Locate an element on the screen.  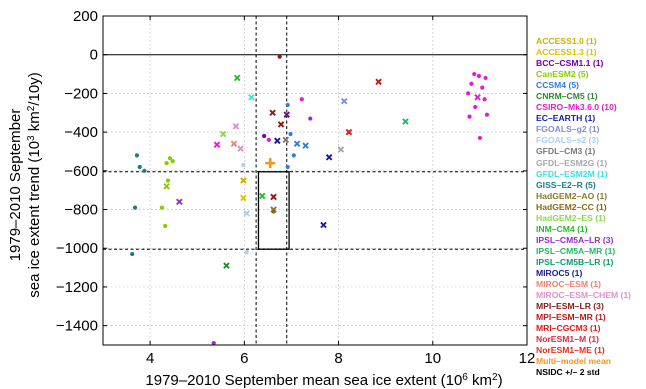
legend-entry: IPSL–CM5A–MR (1) is located at coordinates (576, 250).